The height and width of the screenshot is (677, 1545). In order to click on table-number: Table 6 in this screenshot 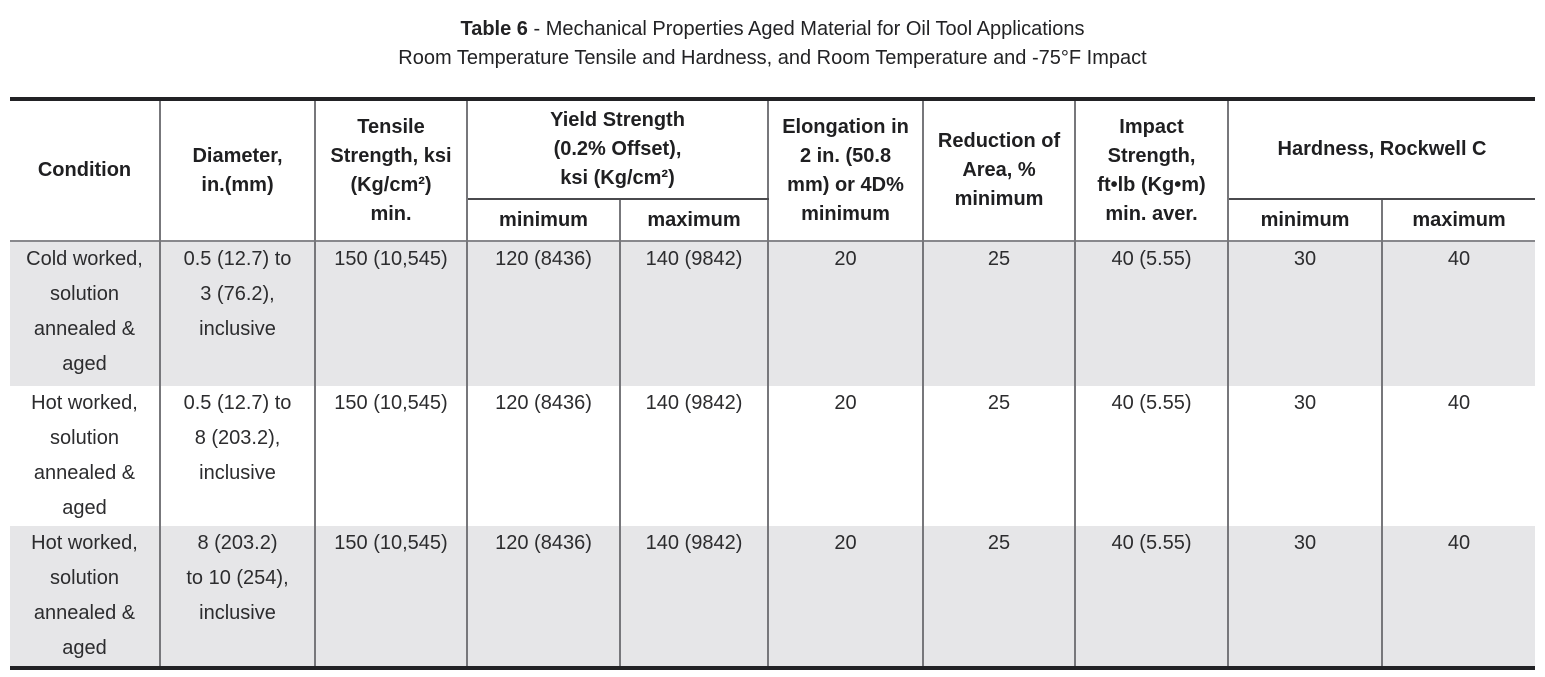, I will do `click(494, 29)`.